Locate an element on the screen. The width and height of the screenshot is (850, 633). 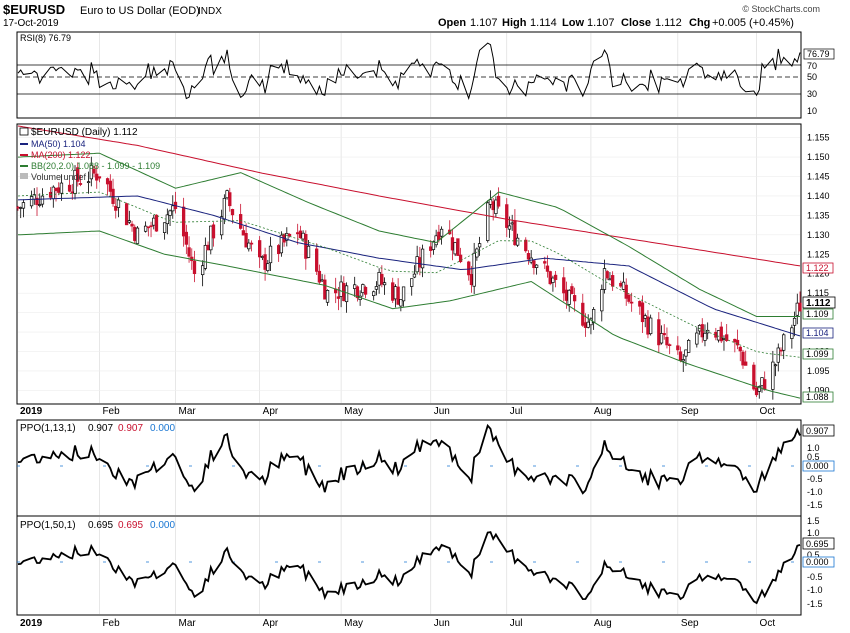
price-tags: 1.122 1.112 1.109 1.104 1.099 1.088 is located at coordinates (819, 332).